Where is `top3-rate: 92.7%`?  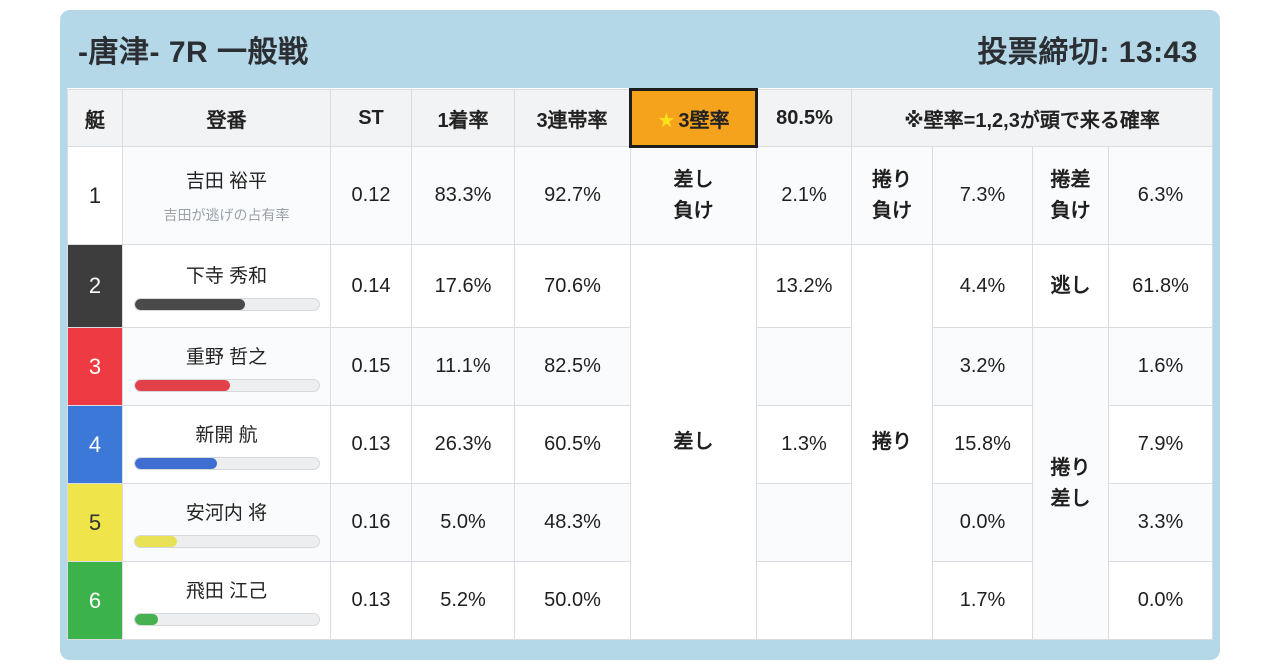
top3-rate: 92.7% is located at coordinates (572, 195).